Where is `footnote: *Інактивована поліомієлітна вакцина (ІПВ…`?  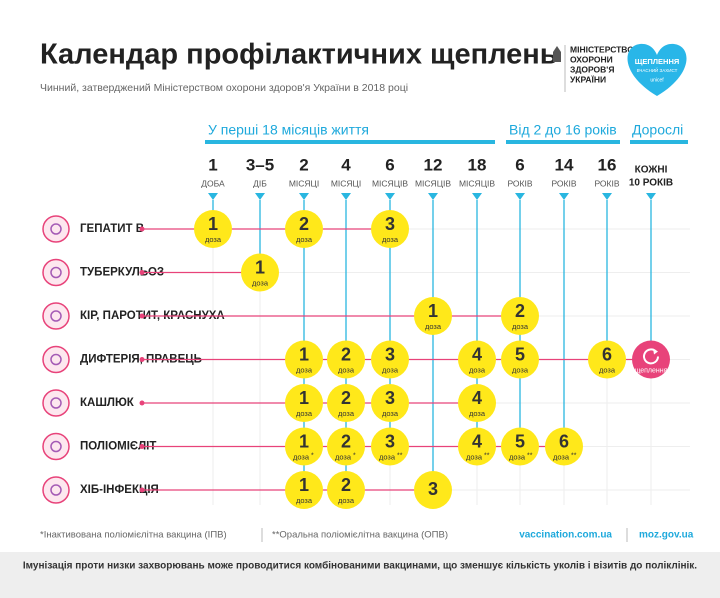
footnote: *Інактивована поліомієлітна вакцина (ІПВ… is located at coordinates (133, 535).